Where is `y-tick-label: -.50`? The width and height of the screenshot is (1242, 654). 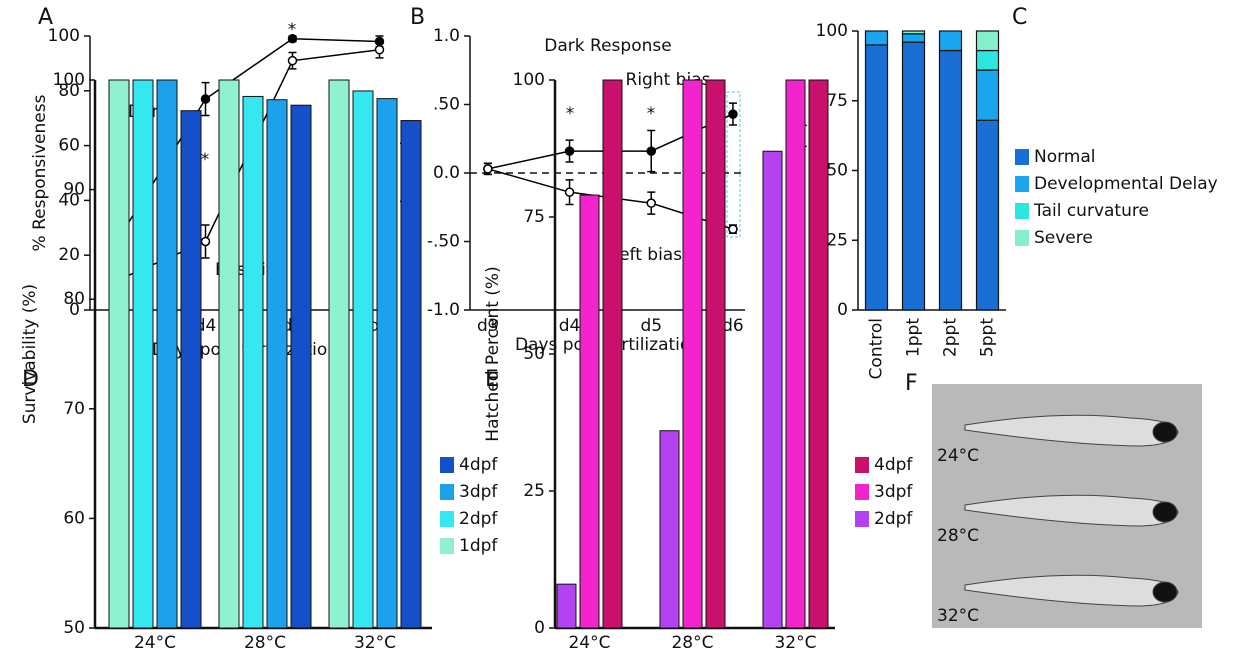 y-tick-label: -.50 is located at coordinates (443, 242).